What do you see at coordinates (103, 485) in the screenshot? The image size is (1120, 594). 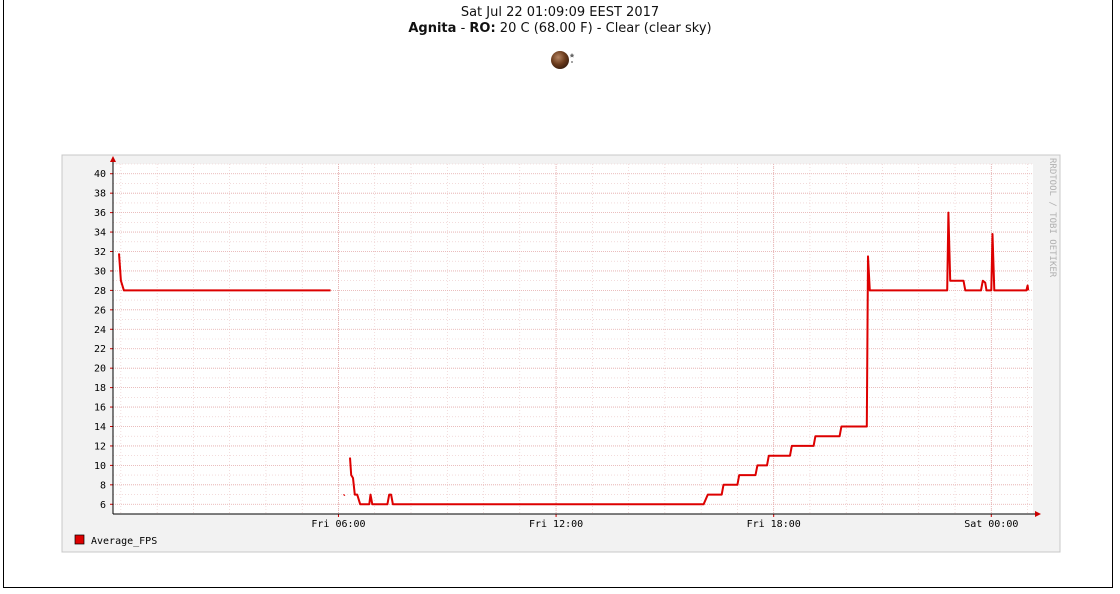 I see `y-tick-label: 8` at bounding box center [103, 485].